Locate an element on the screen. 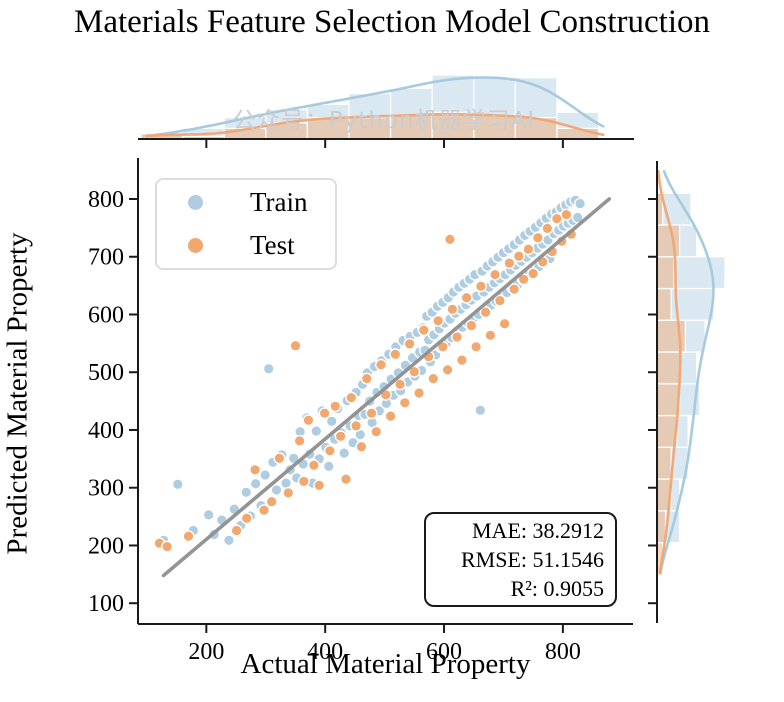 This screenshot has height=702, width=784. train-swatch-icon is located at coordinates (195, 203).